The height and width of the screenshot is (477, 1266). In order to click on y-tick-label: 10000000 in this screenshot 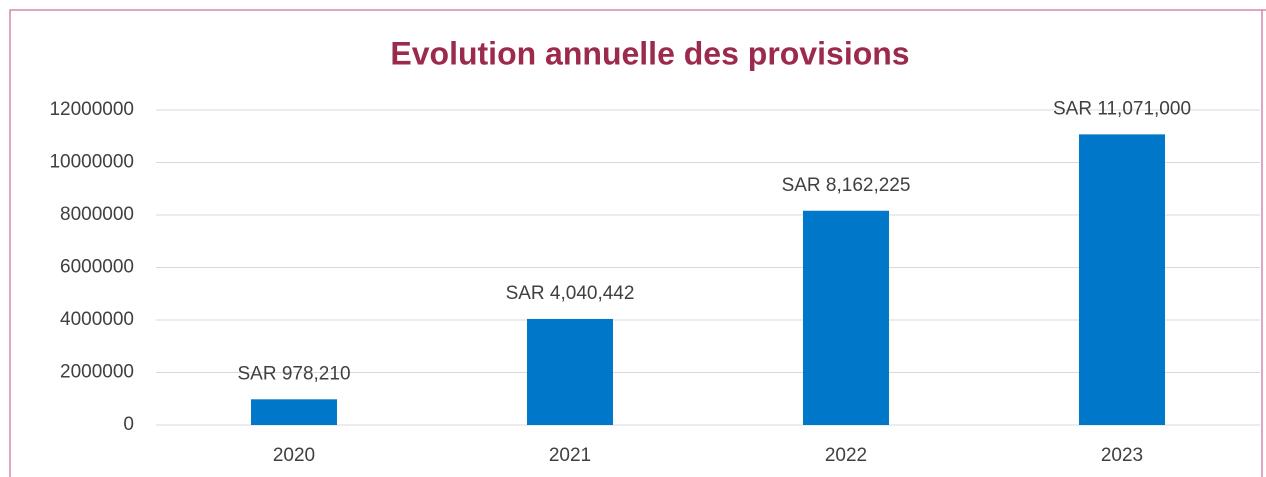, I will do `click(91, 162)`.